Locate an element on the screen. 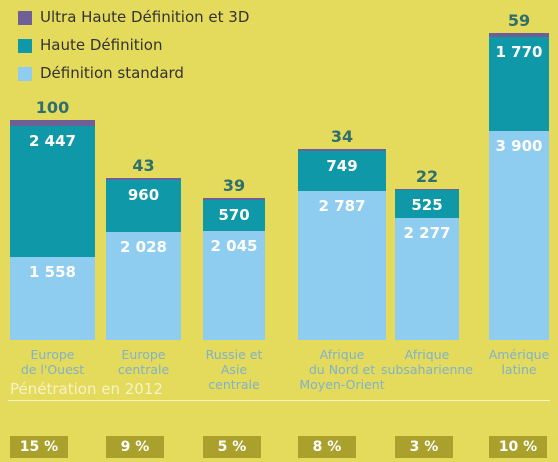  value-label: 2 045 is located at coordinates (234, 245).